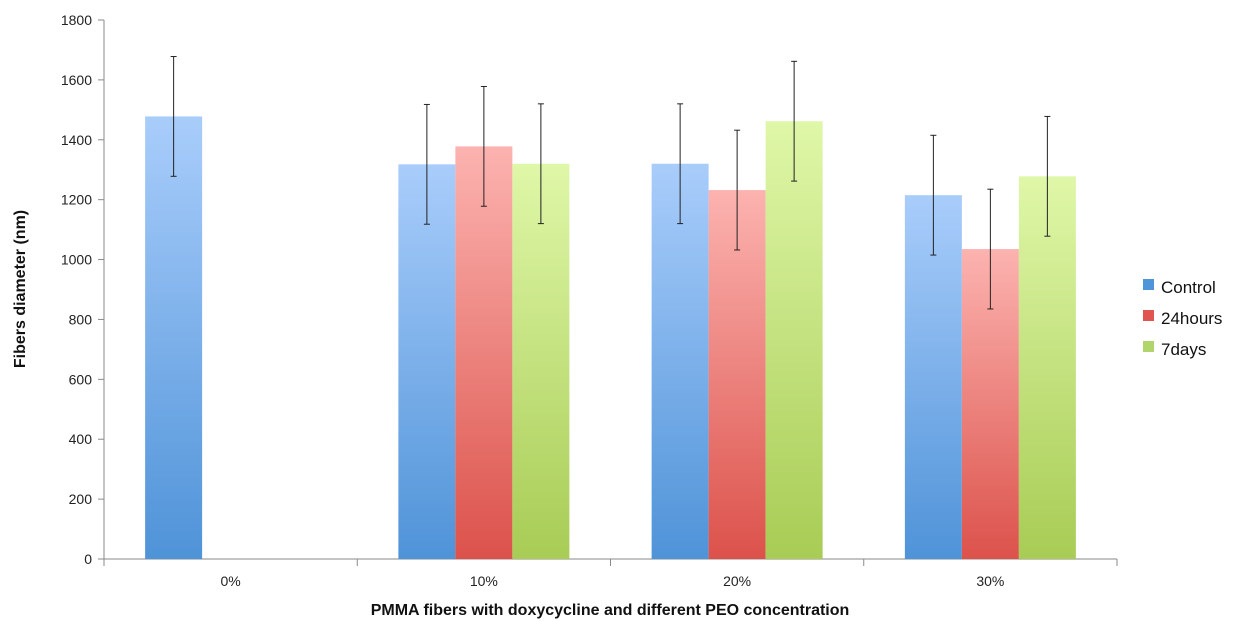 The width and height of the screenshot is (1240, 621). What do you see at coordinates (990, 581) in the screenshot?
I see `x-tick-label: 30%` at bounding box center [990, 581].